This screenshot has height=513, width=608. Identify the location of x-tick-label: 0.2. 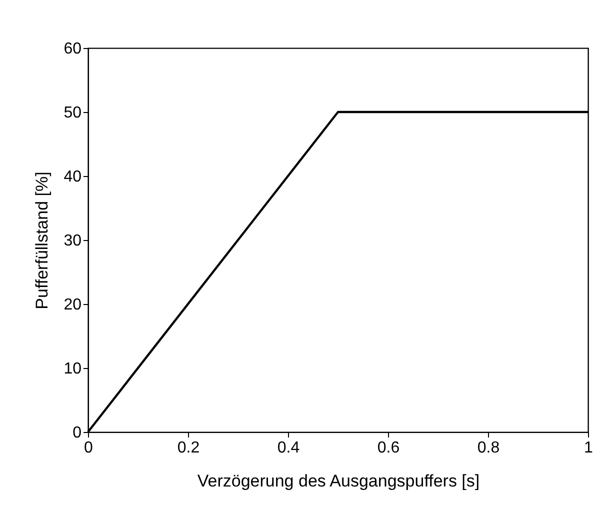
(188, 448).